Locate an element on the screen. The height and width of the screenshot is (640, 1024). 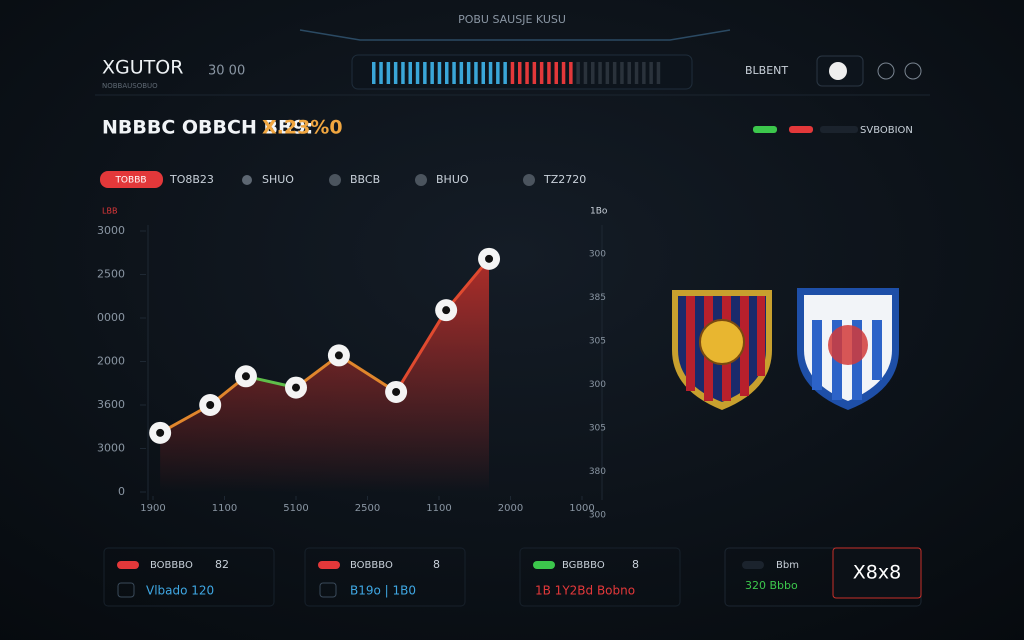
tab-label: TOBBB is located at coordinates (130, 181).